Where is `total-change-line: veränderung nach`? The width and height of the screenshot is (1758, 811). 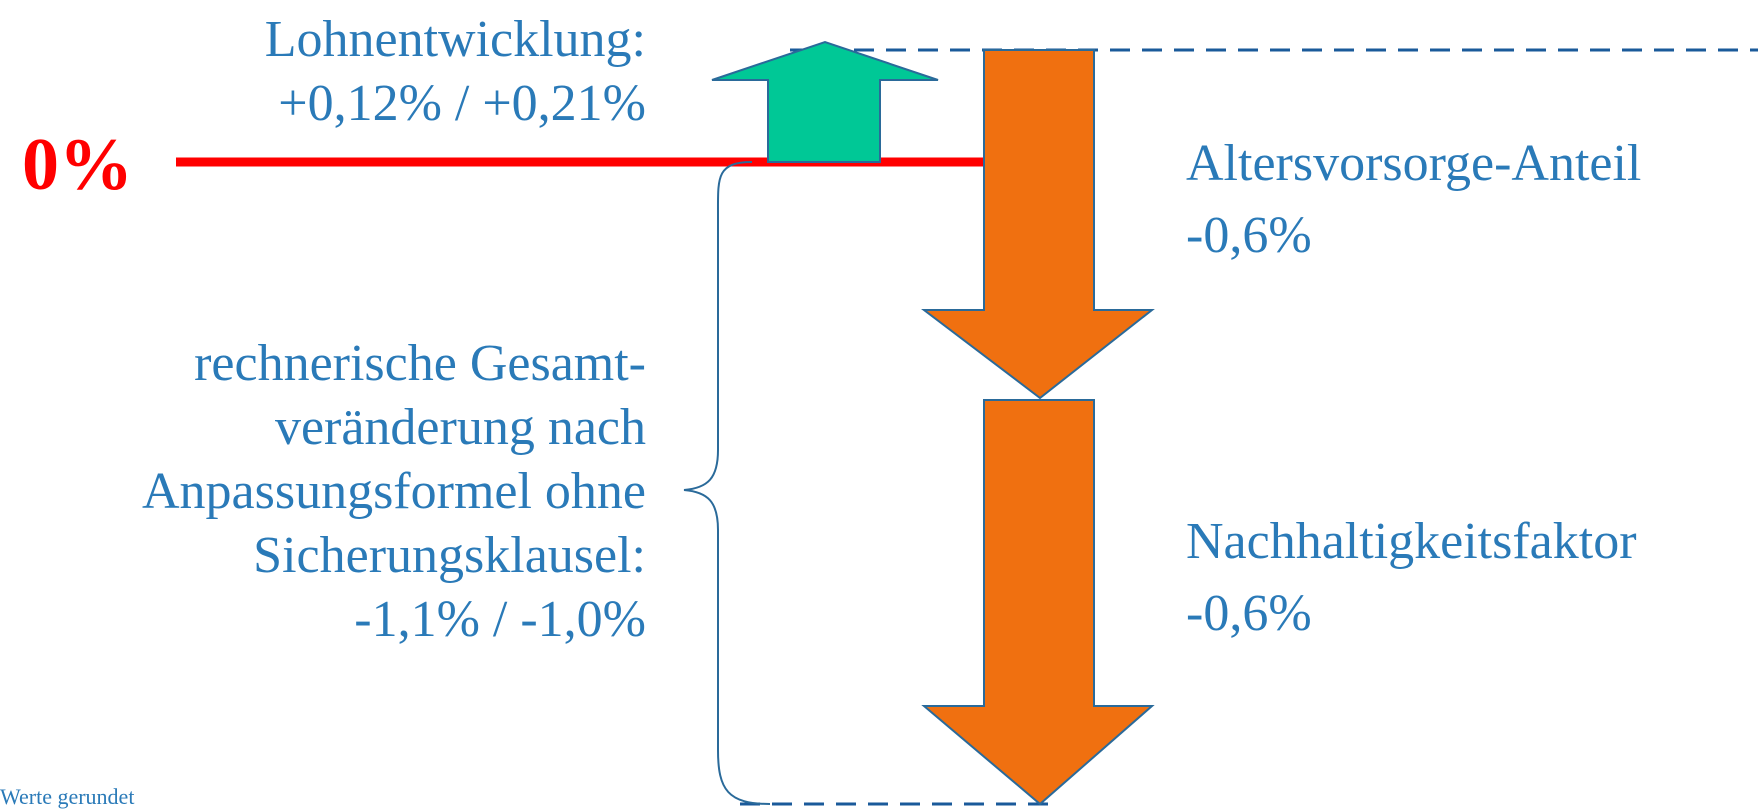
total-change-line: veränderung nach is located at coordinates (460, 427).